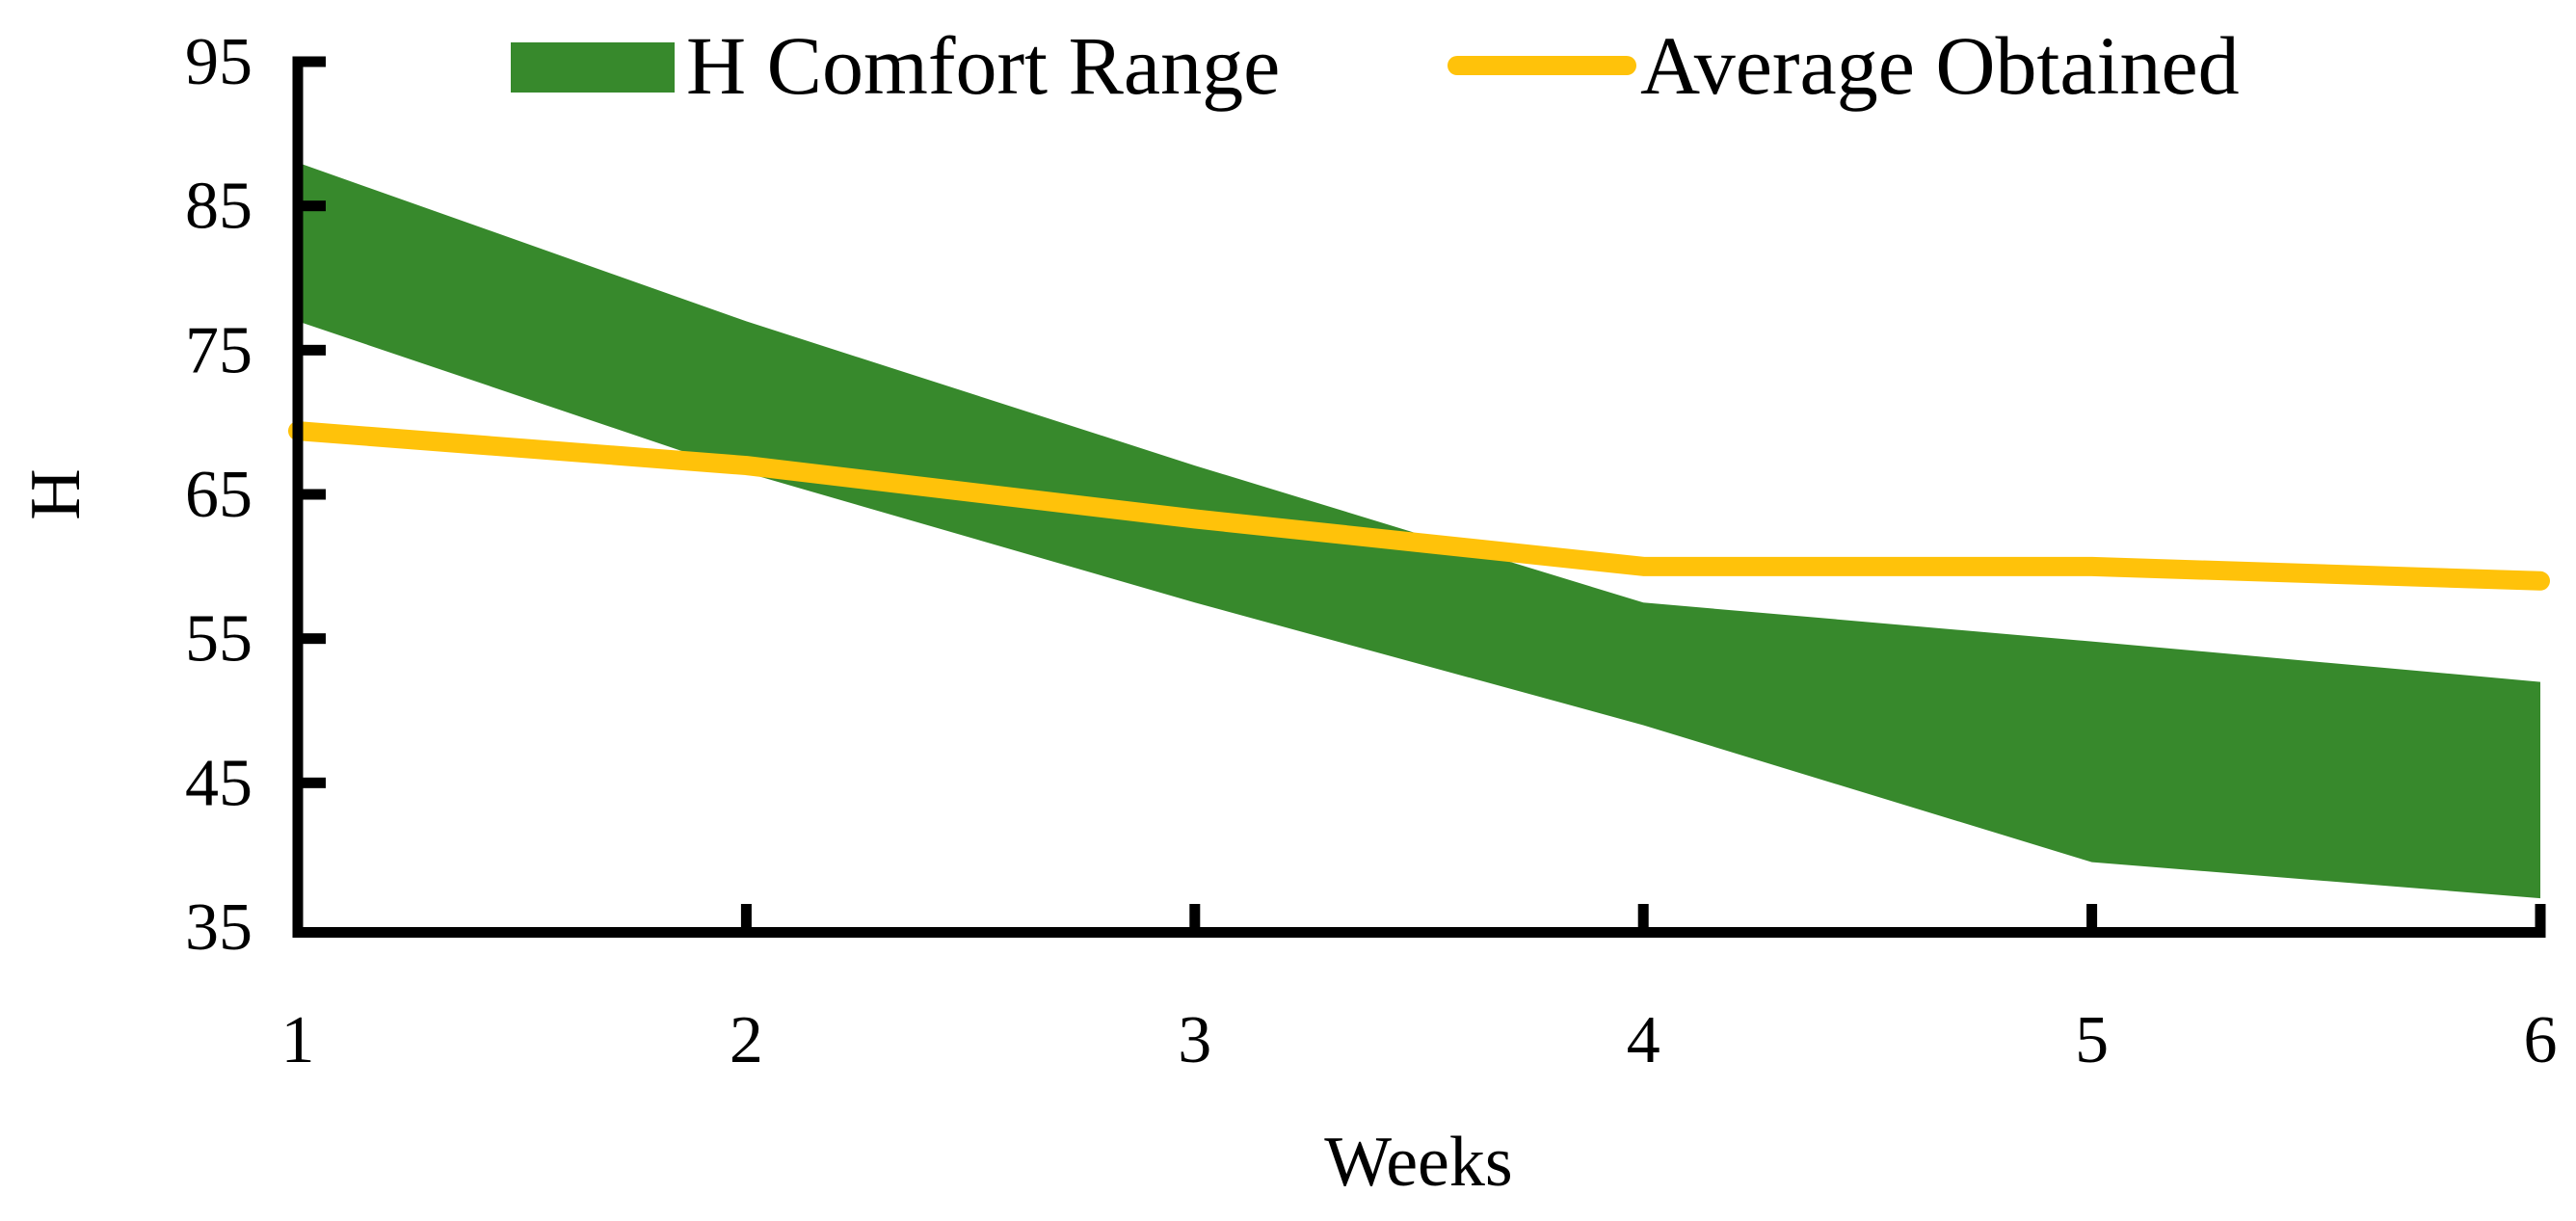 The height and width of the screenshot is (1221, 2576). Describe the element at coordinates (746, 1040) in the screenshot. I see `x-tick-label: 2` at that location.